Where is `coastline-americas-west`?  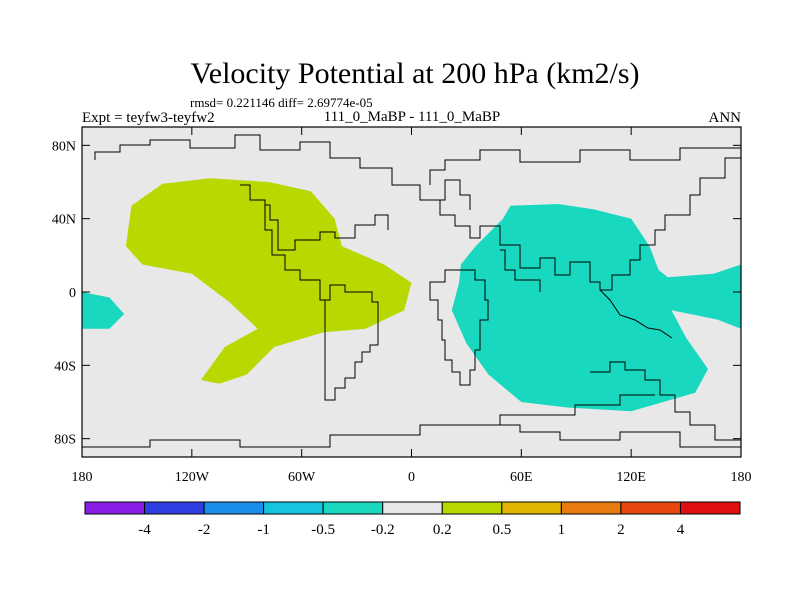 coastline-americas-west is located at coordinates (283, 282).